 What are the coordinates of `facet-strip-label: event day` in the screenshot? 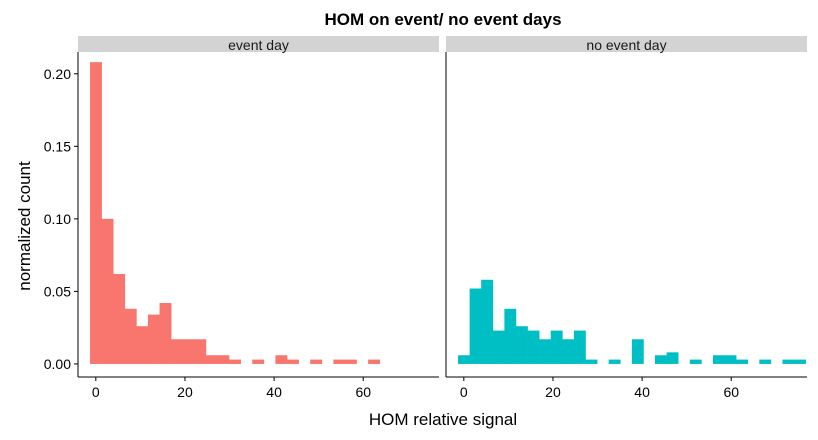 It's located at (258, 45).